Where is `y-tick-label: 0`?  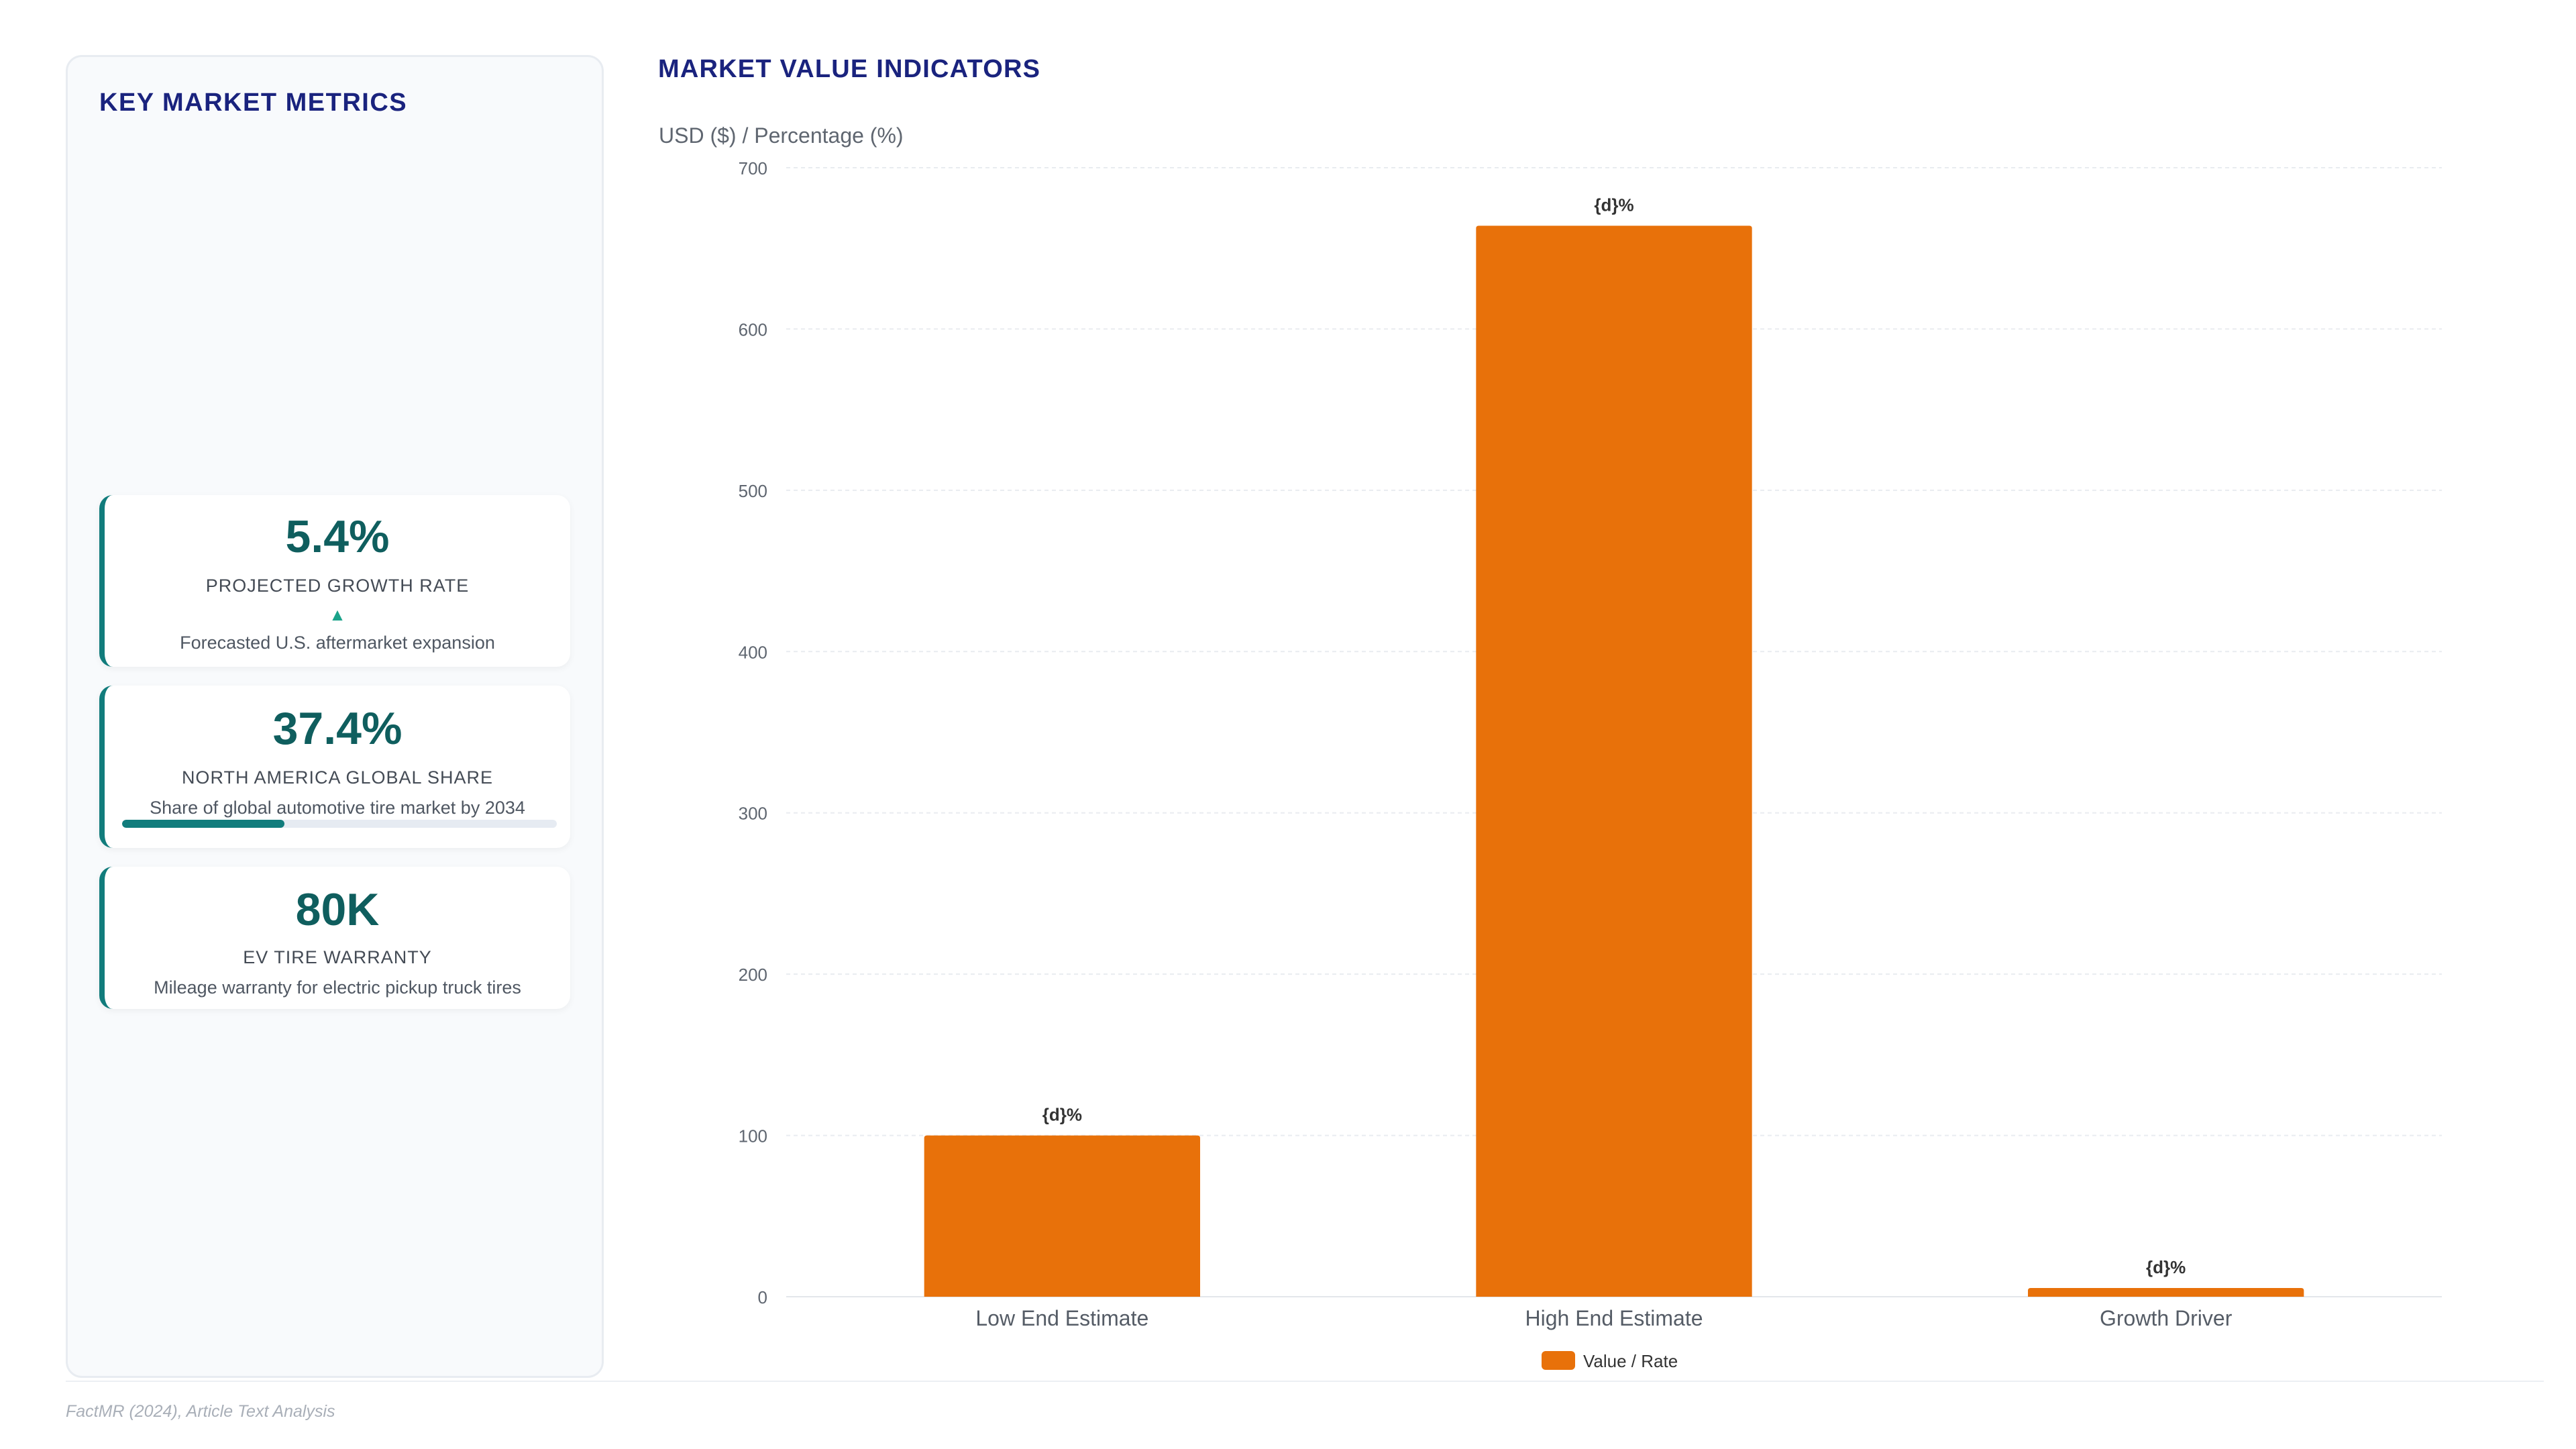 y-tick-label: 0 is located at coordinates (762, 1297).